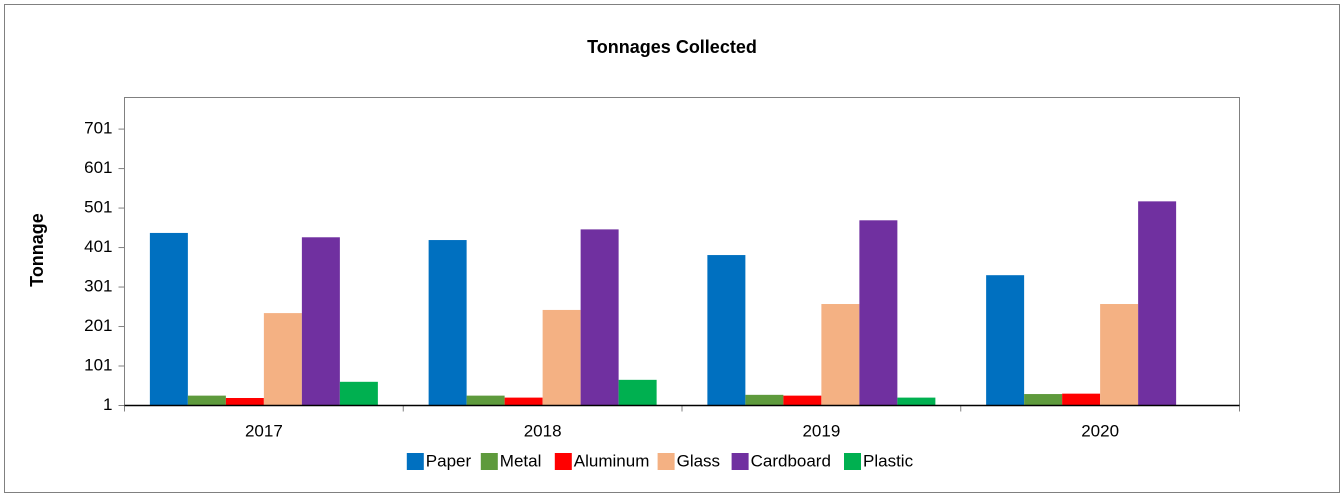  Describe the element at coordinates (612, 460) in the screenshot. I see `legend-label: Aluminum` at that location.